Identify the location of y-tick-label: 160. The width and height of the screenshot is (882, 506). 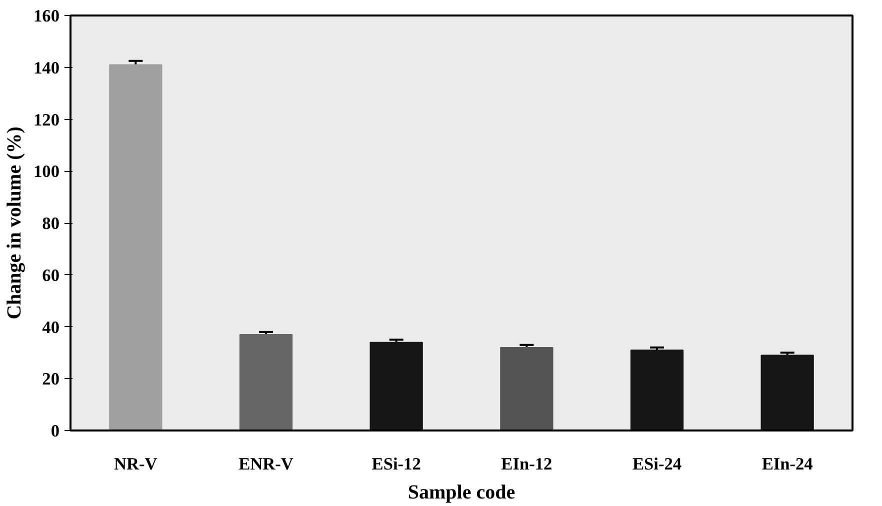
(47, 16).